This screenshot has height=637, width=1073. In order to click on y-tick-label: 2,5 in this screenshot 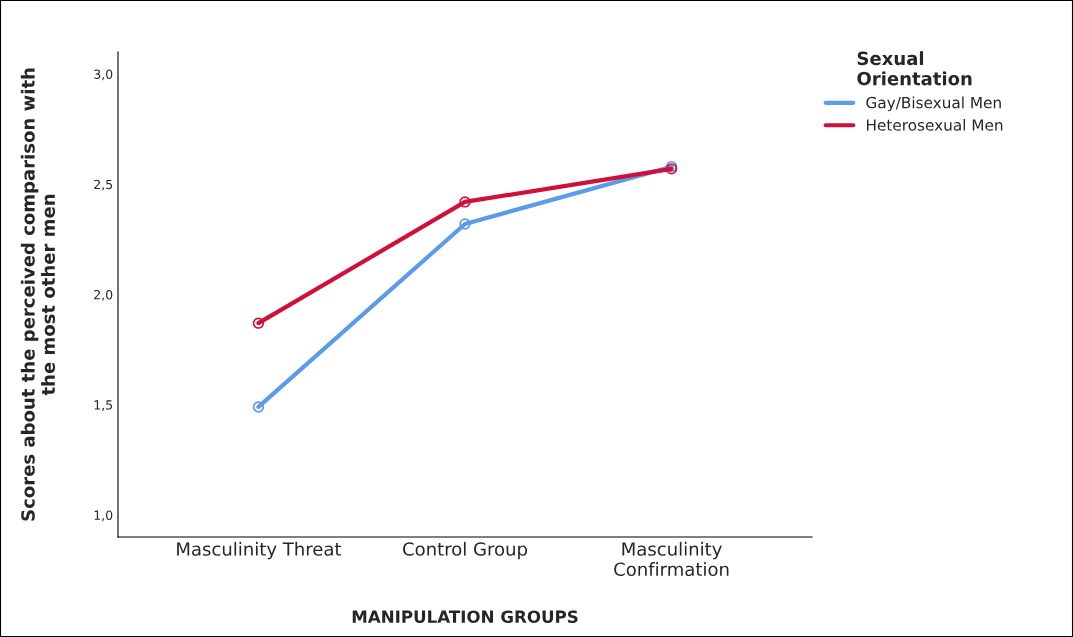, I will do `click(103, 185)`.